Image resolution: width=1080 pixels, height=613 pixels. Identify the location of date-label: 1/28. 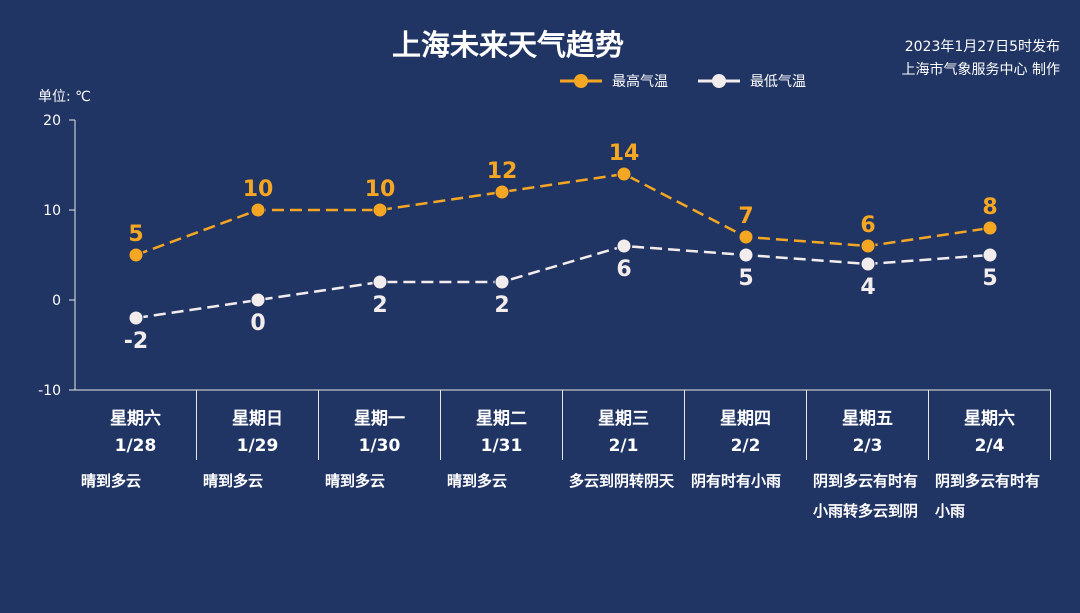
(135, 446).